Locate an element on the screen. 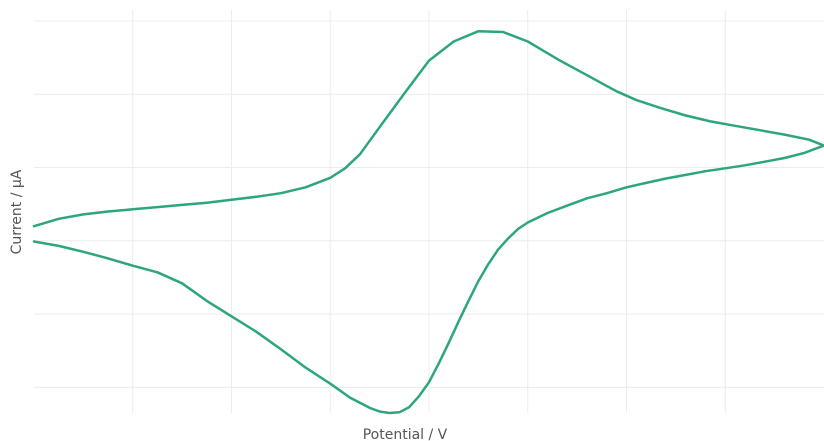  x-axis-title: Potential / V is located at coordinates (405, 434).